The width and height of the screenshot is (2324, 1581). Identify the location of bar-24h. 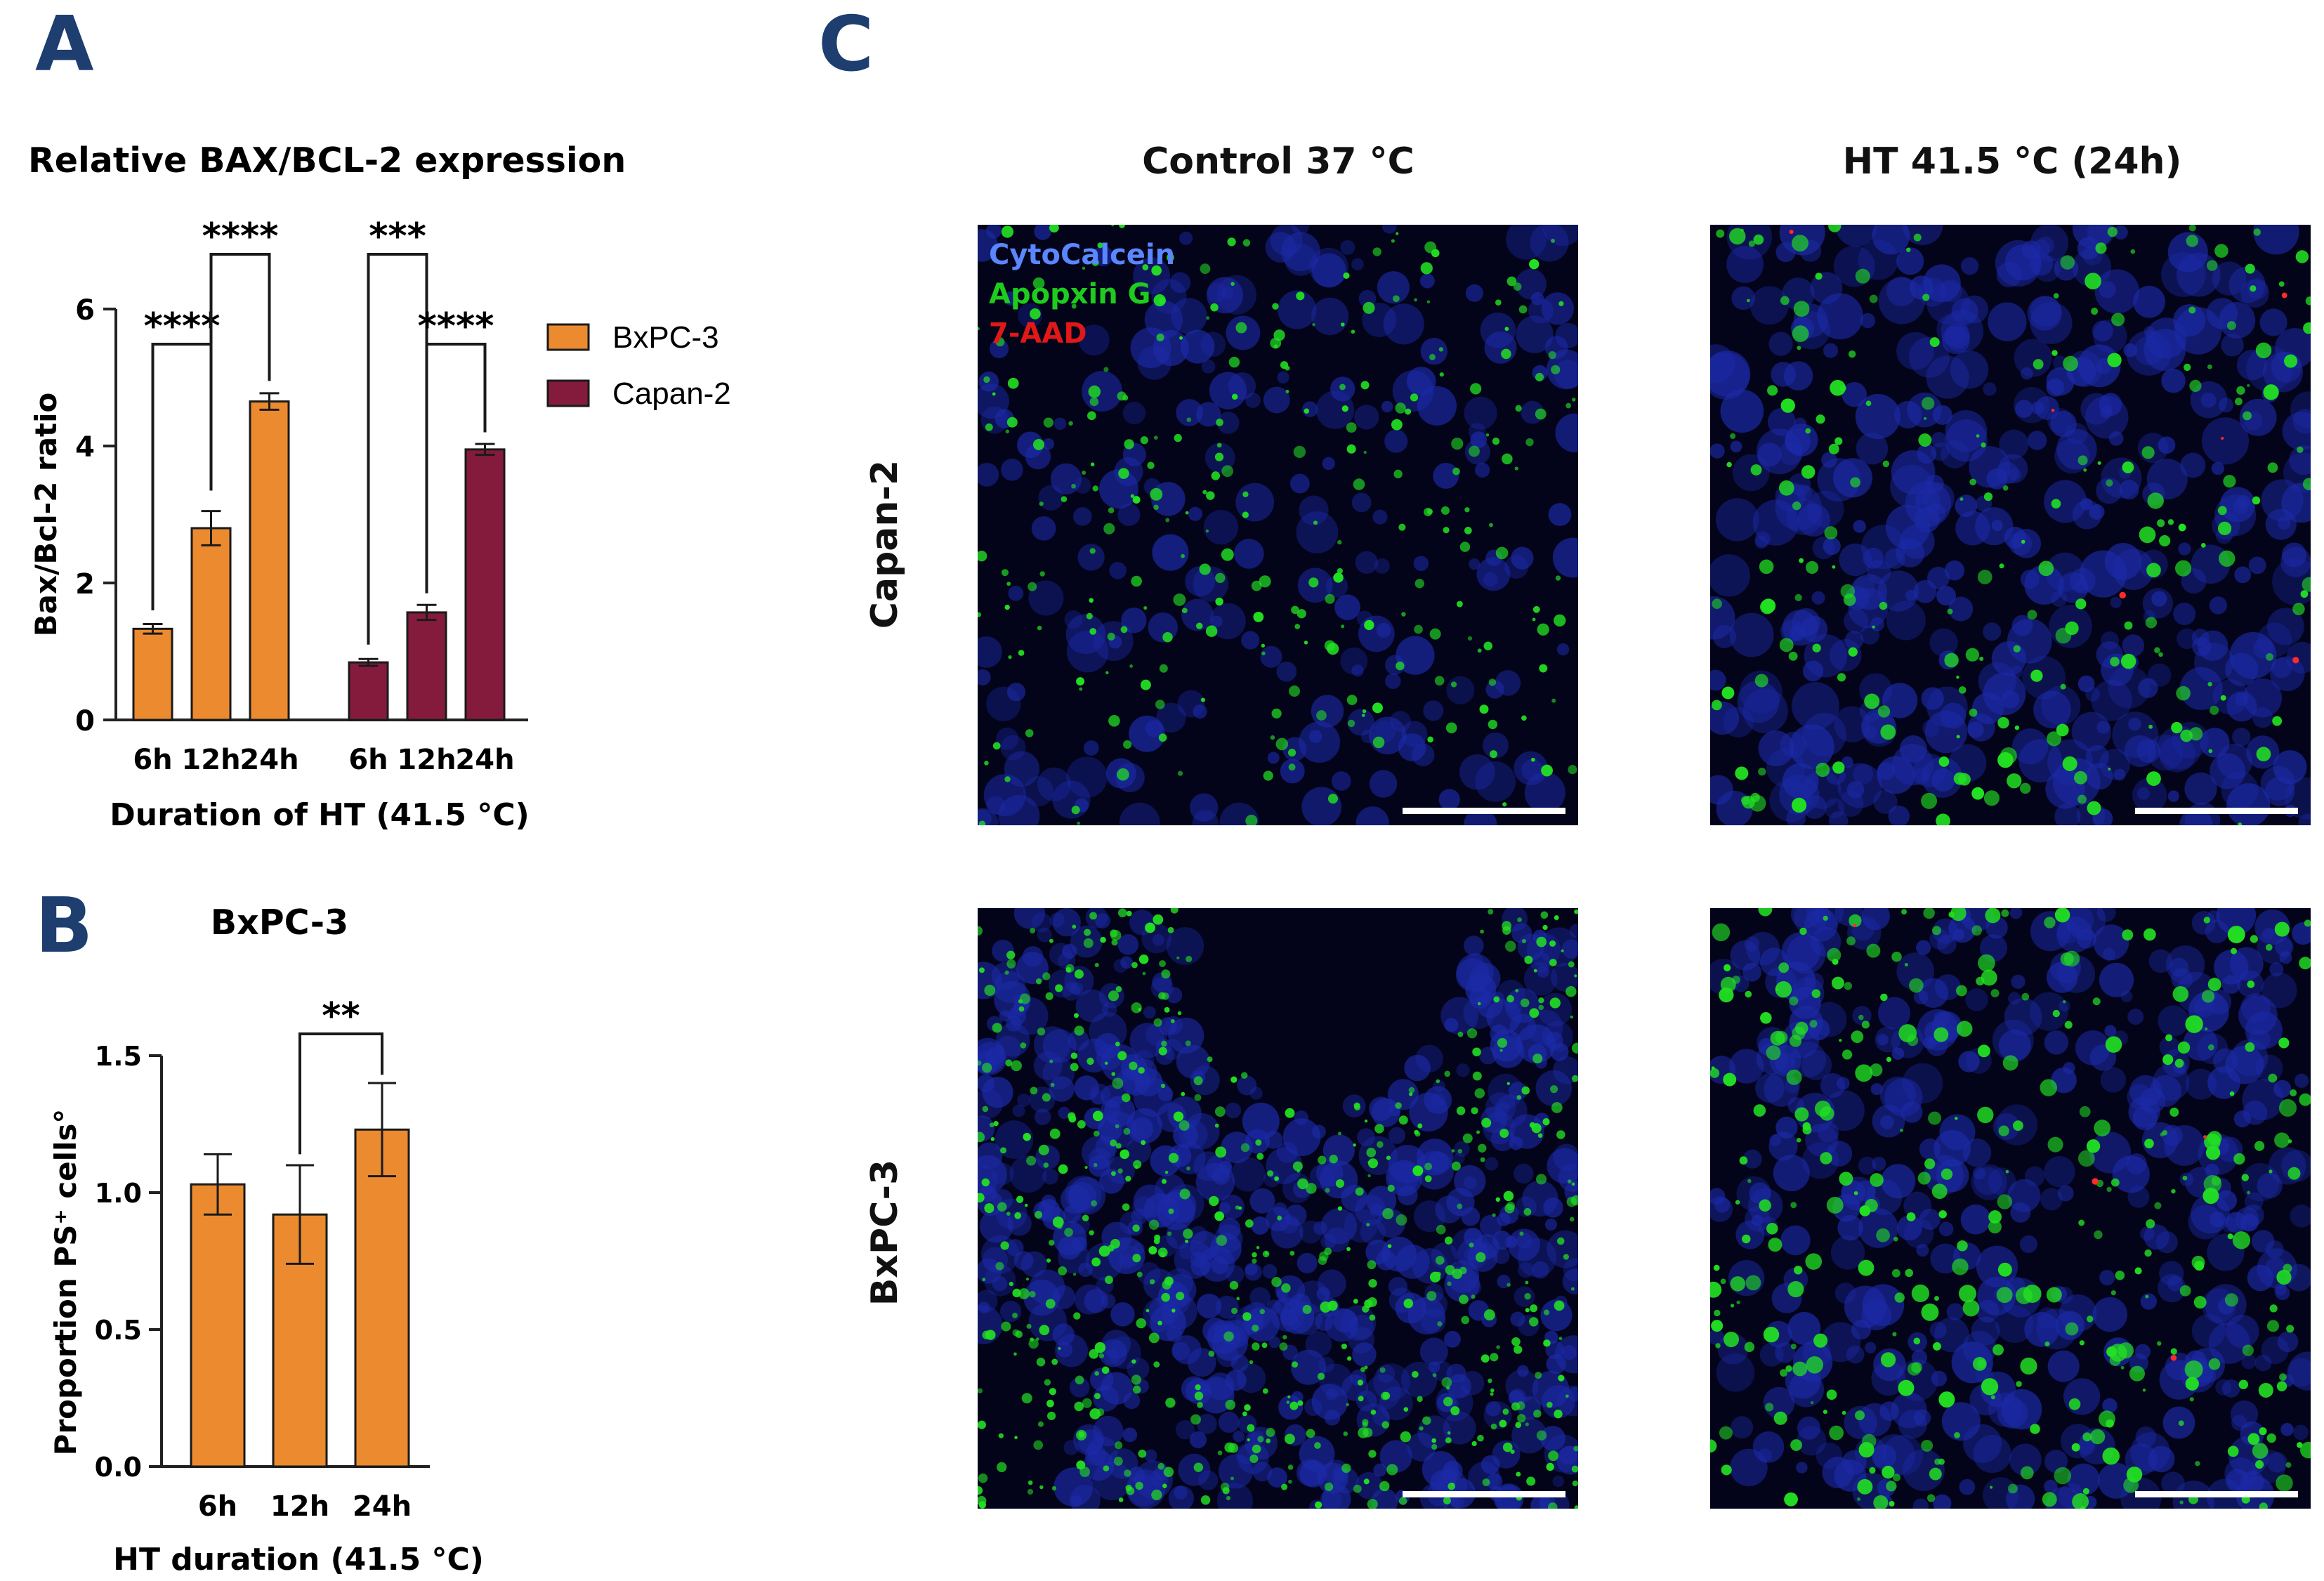
(382, 1298).